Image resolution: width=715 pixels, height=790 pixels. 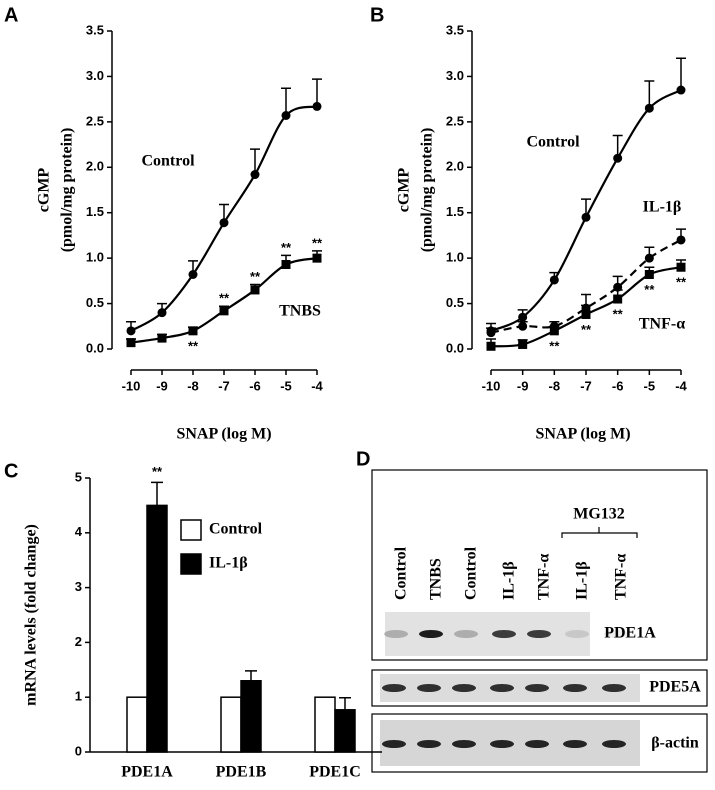 What do you see at coordinates (555, 385) in the screenshot?
I see `x-tick-label: -8` at bounding box center [555, 385].